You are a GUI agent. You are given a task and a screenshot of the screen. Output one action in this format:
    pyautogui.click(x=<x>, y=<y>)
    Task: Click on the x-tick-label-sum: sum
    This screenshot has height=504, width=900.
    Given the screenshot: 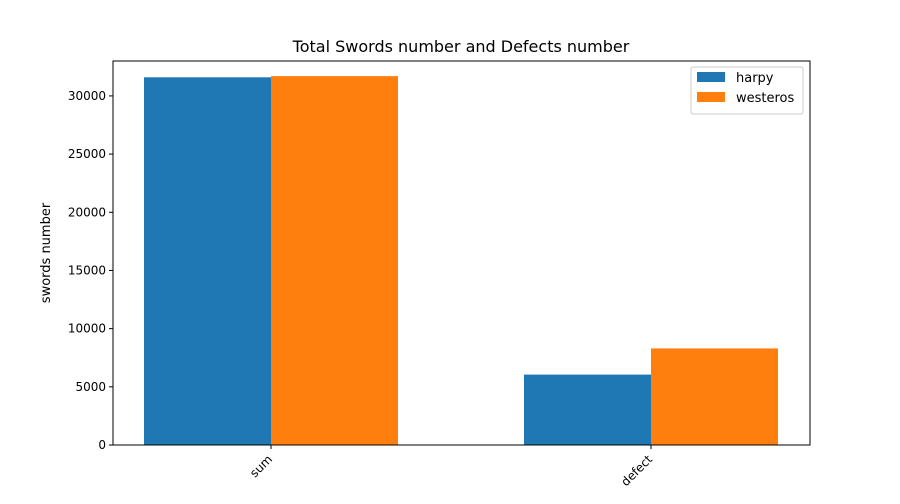 What is the action you would take?
    pyautogui.click(x=261, y=466)
    